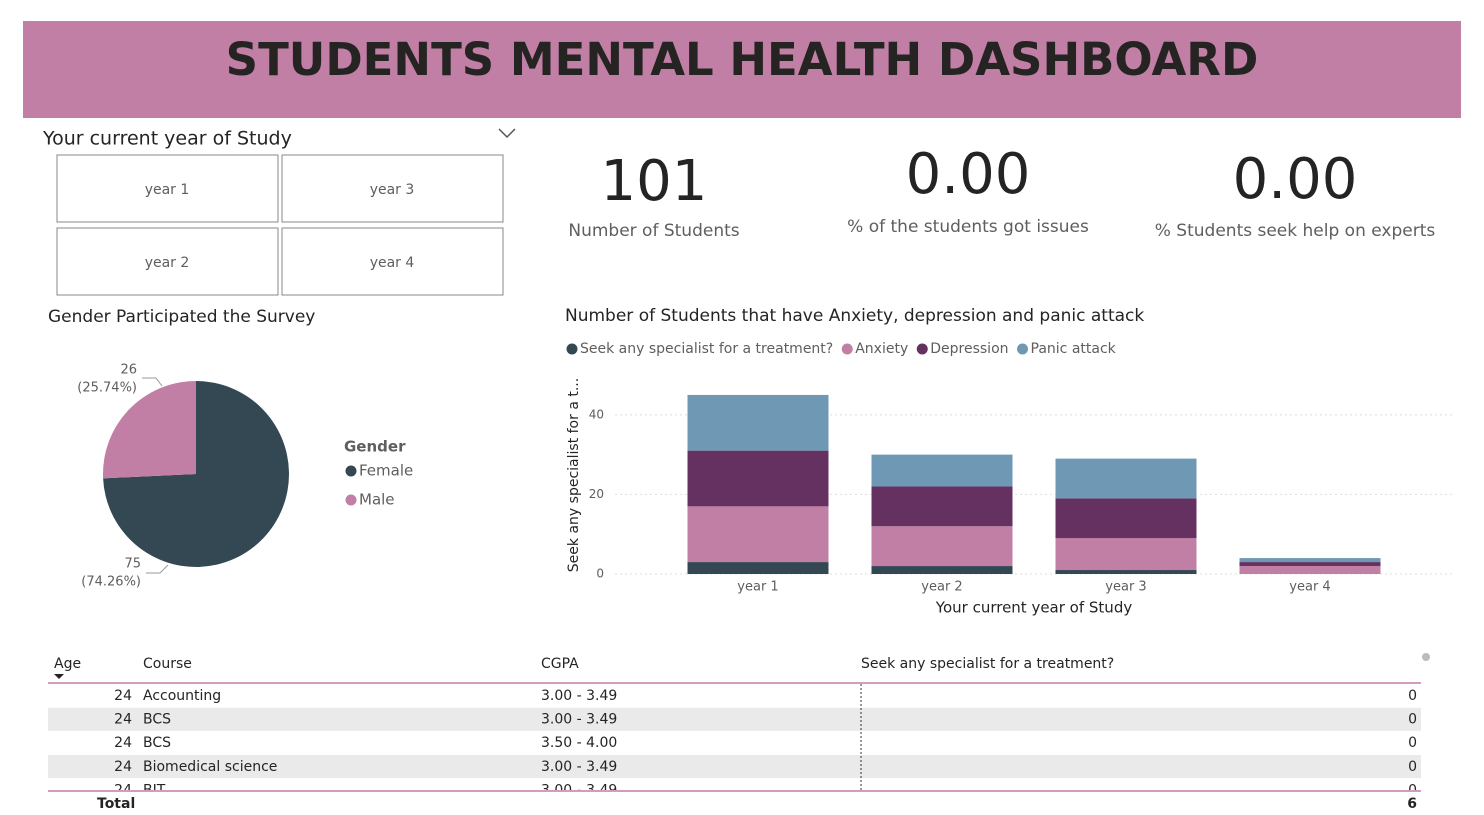 The image size is (1484, 815). What do you see at coordinates (375, 447) in the screenshot?
I see `legend-title: Gender` at bounding box center [375, 447].